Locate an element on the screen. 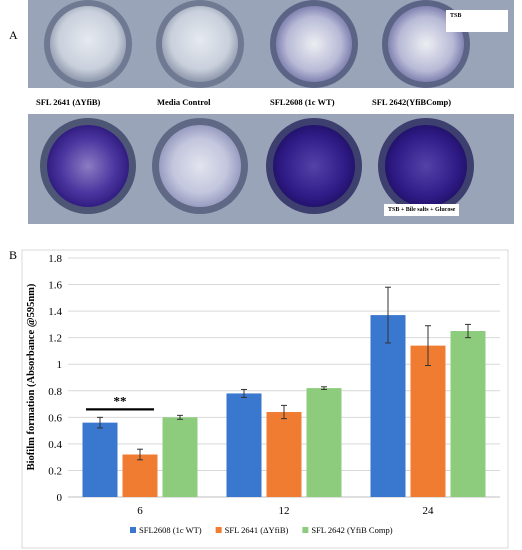  y-tick-label: 1.4 is located at coordinates (55, 312).